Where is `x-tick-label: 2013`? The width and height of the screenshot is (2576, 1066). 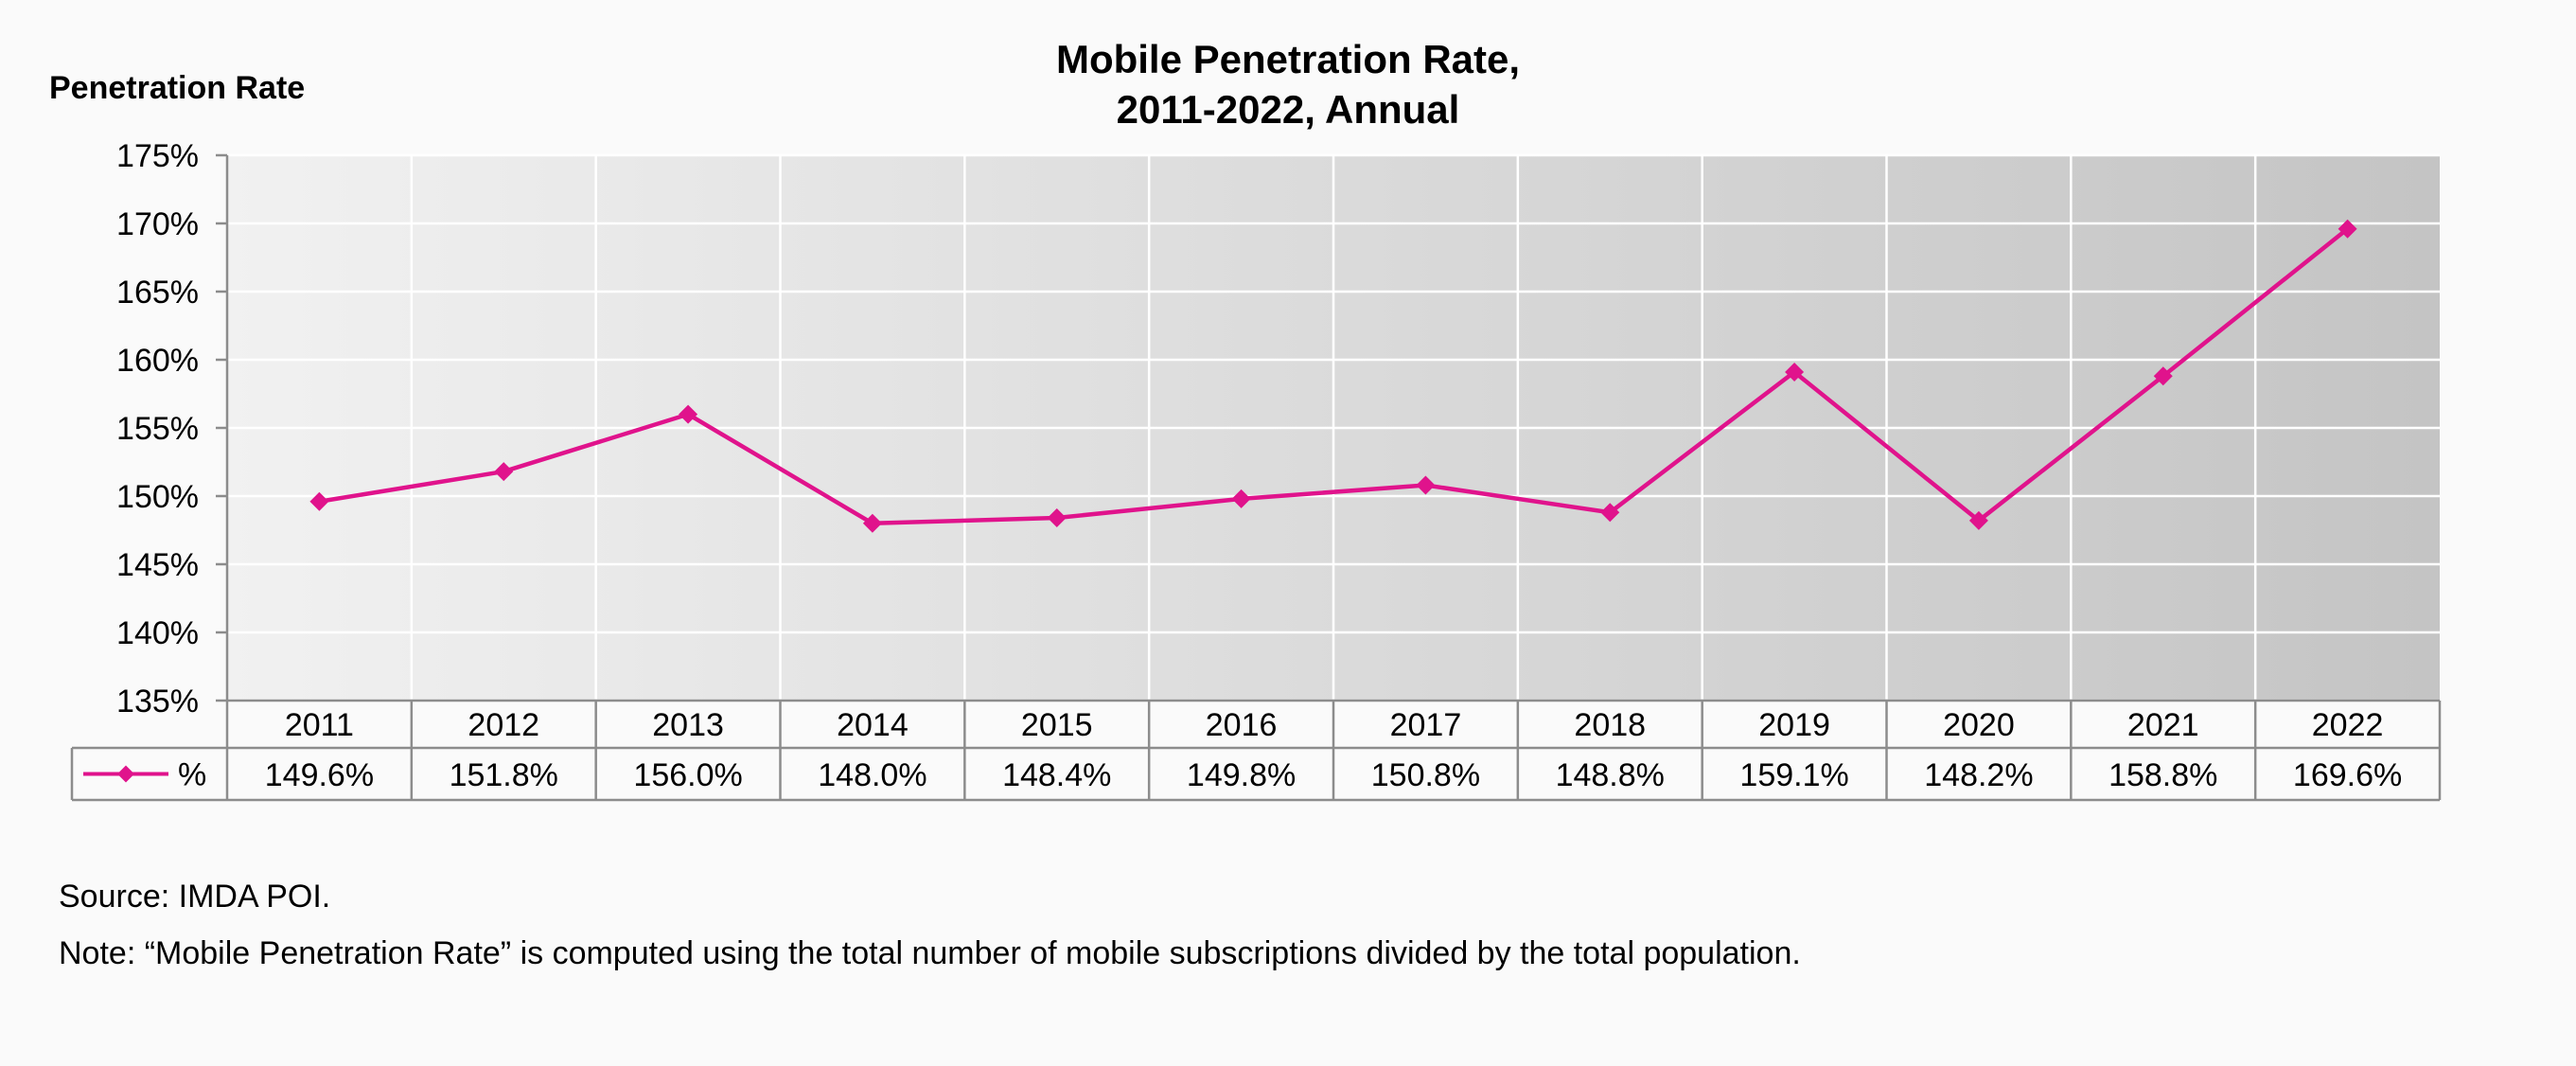
x-tick-label: 2013 is located at coordinates (688, 725).